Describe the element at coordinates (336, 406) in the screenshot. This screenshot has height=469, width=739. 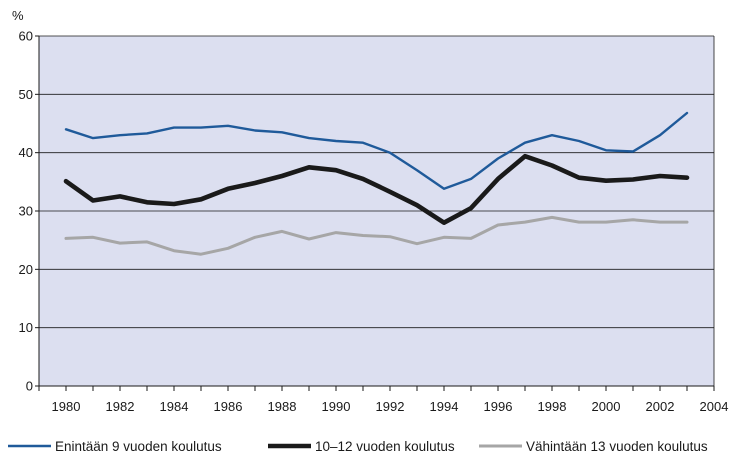
I see `x-tick-label: 1990` at that location.